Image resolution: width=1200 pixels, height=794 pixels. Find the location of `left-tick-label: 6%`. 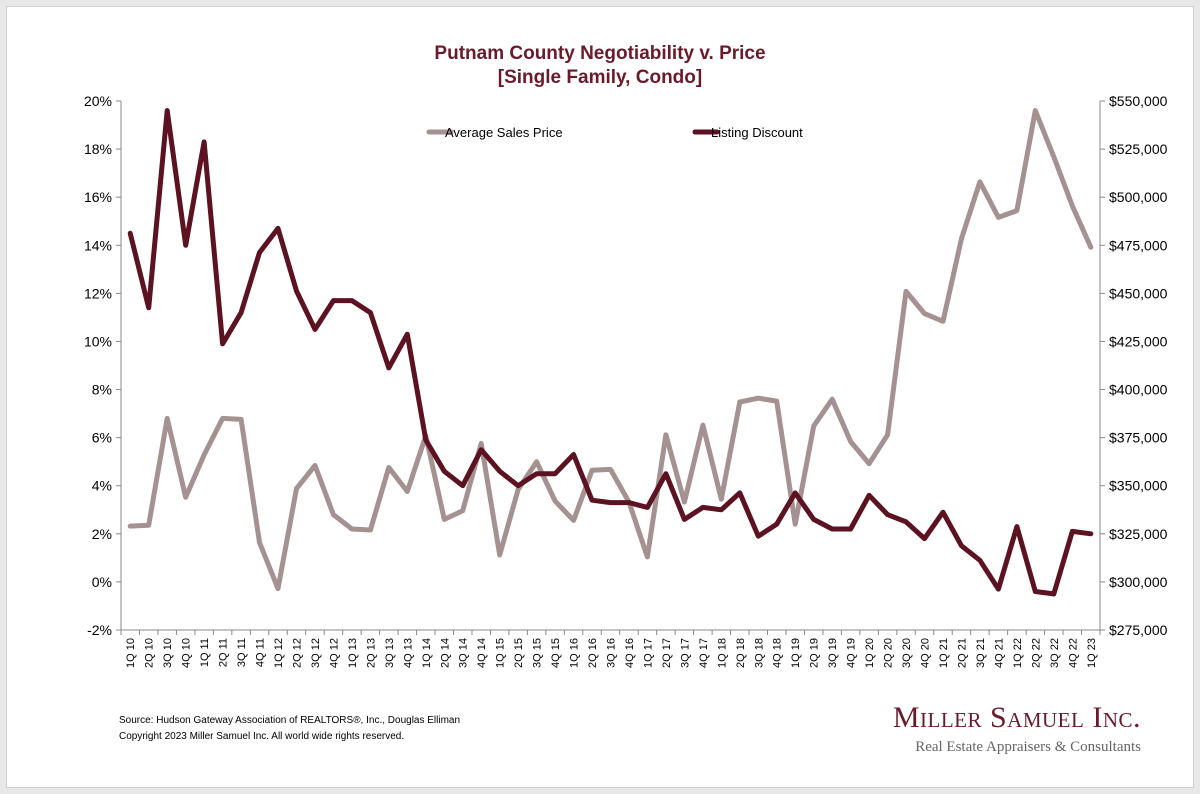

left-tick-label: 6% is located at coordinates (102, 438).